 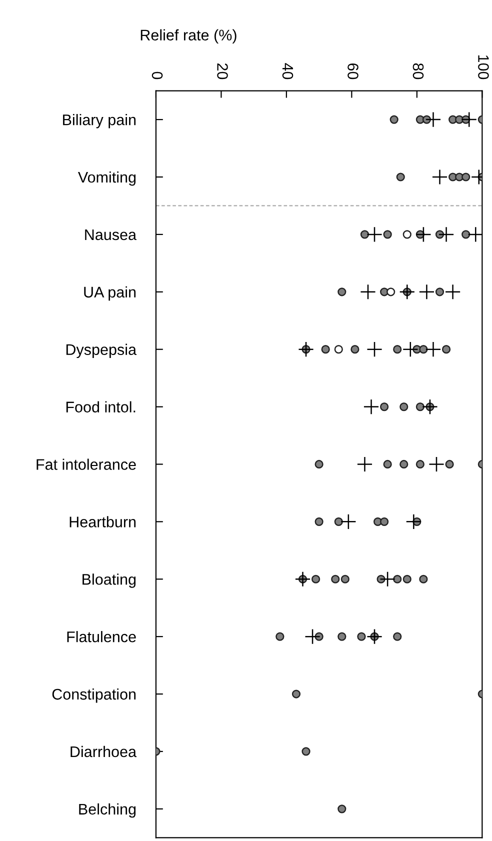 I want to click on y-tick-label: Biliary pain, so click(x=99, y=121).